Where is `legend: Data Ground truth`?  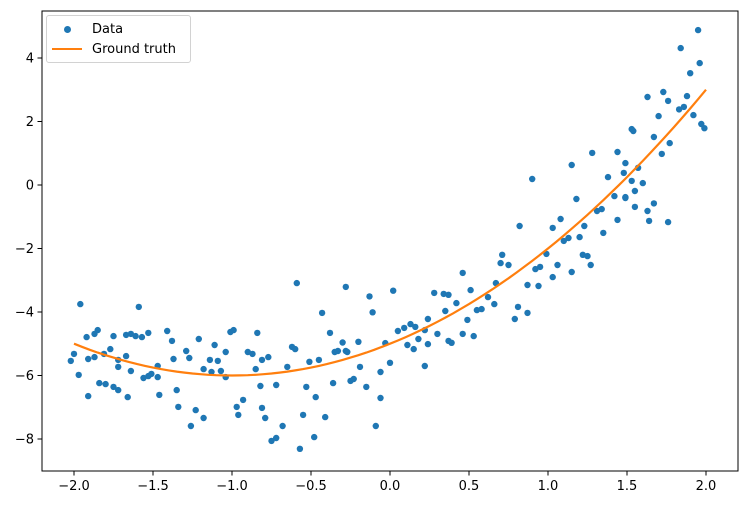
legend: Data Ground truth is located at coordinates (118, 39).